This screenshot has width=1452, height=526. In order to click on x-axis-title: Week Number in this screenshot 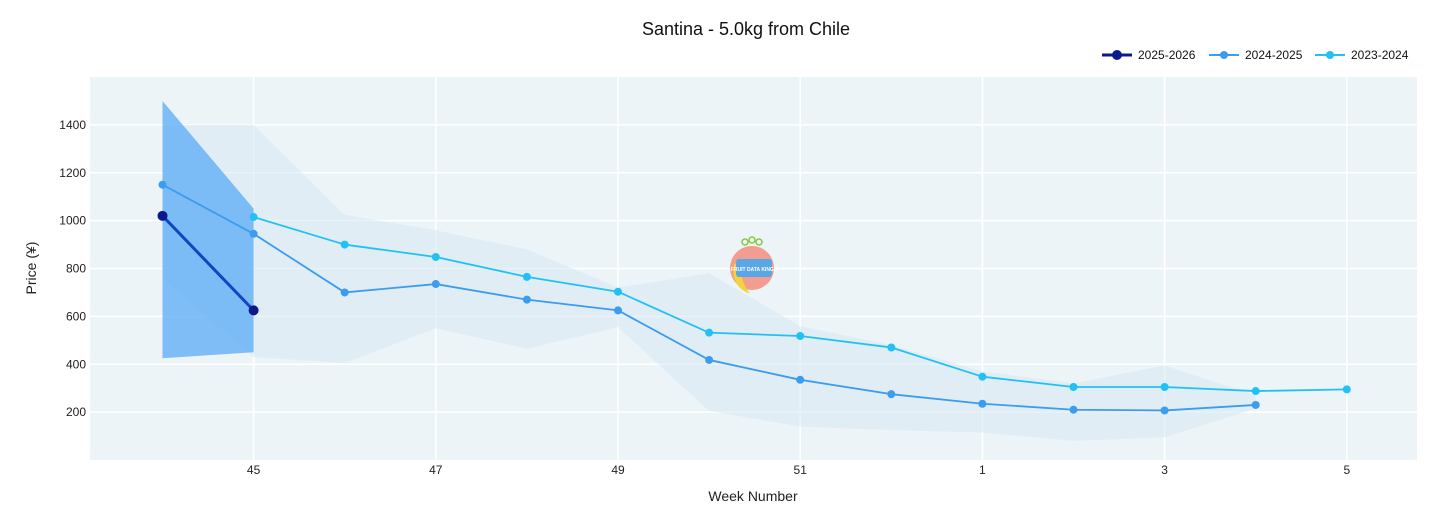, I will do `click(753, 496)`.